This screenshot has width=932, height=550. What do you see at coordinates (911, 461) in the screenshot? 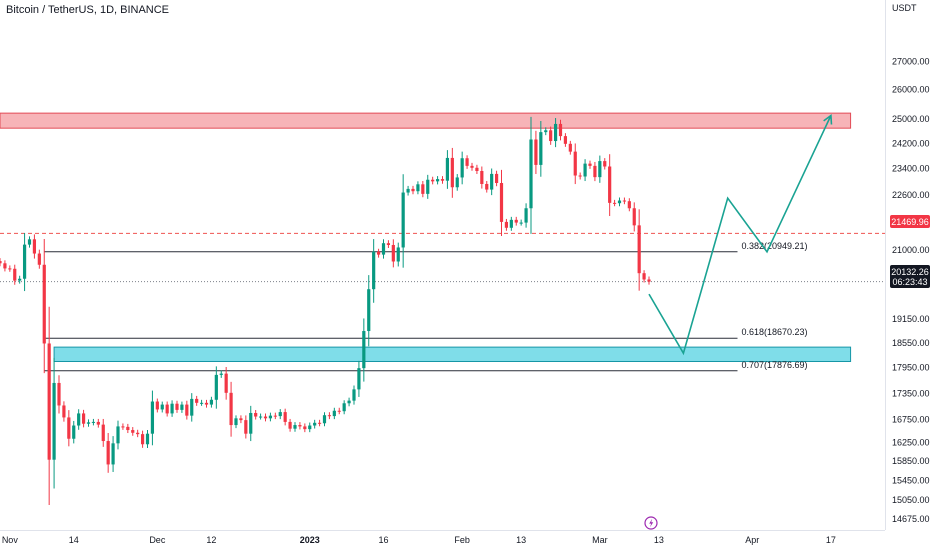
I see `price-tick-label: 15850.00` at bounding box center [911, 461].